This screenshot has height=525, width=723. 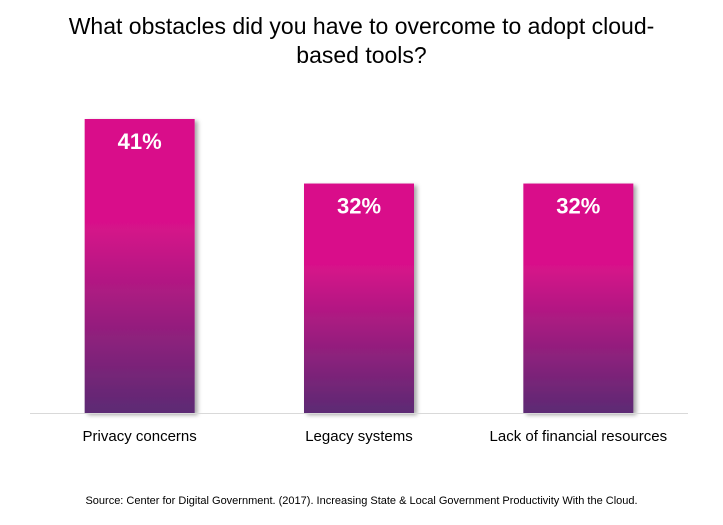 What do you see at coordinates (579, 436) in the screenshot?
I see `category-label-3: Lack of financial resources` at bounding box center [579, 436].